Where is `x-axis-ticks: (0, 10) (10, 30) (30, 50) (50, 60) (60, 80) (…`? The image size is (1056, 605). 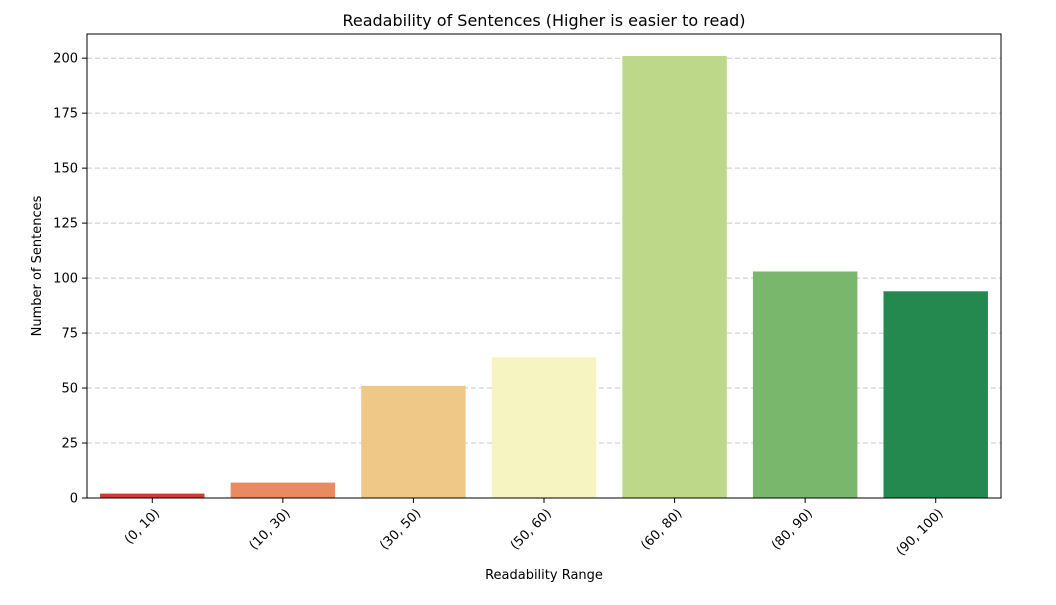 x-axis-ticks: (0, 10) (10, 30) (30, 50) (50, 60) (60, 80) (… is located at coordinates (534, 528).